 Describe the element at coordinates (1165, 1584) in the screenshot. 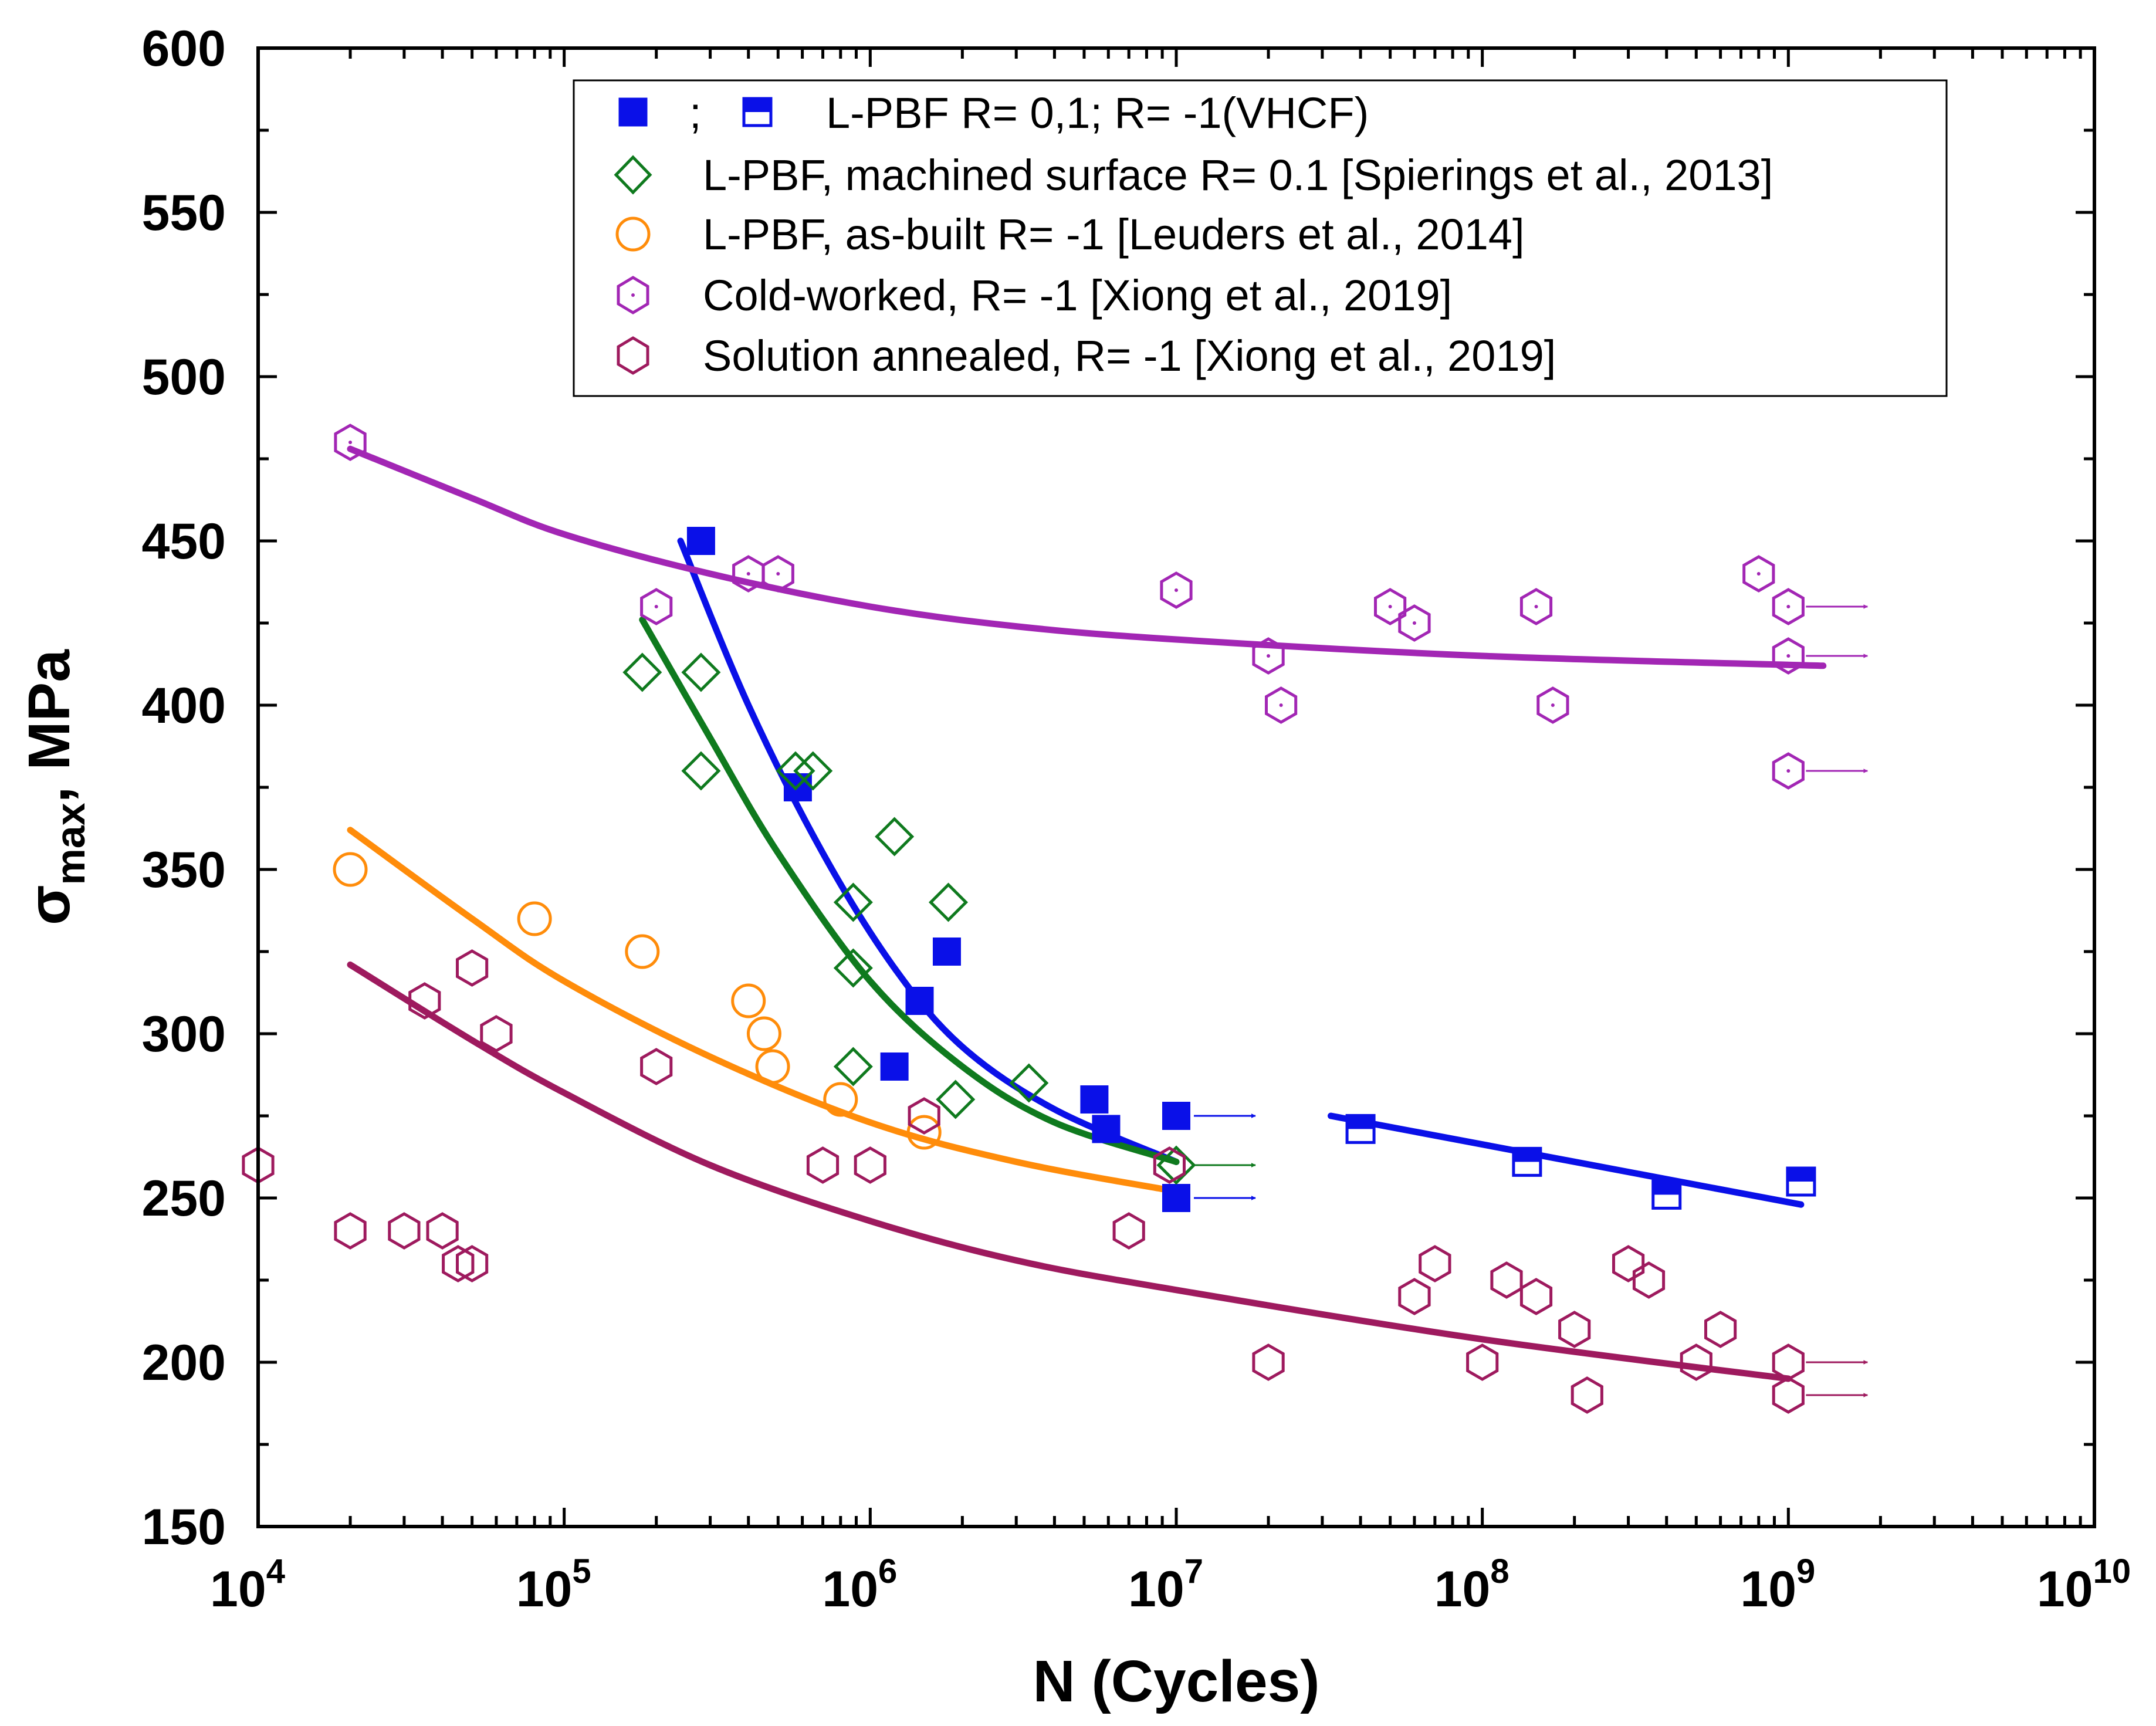

I see `x-tick-label: 10⁷` at that location.